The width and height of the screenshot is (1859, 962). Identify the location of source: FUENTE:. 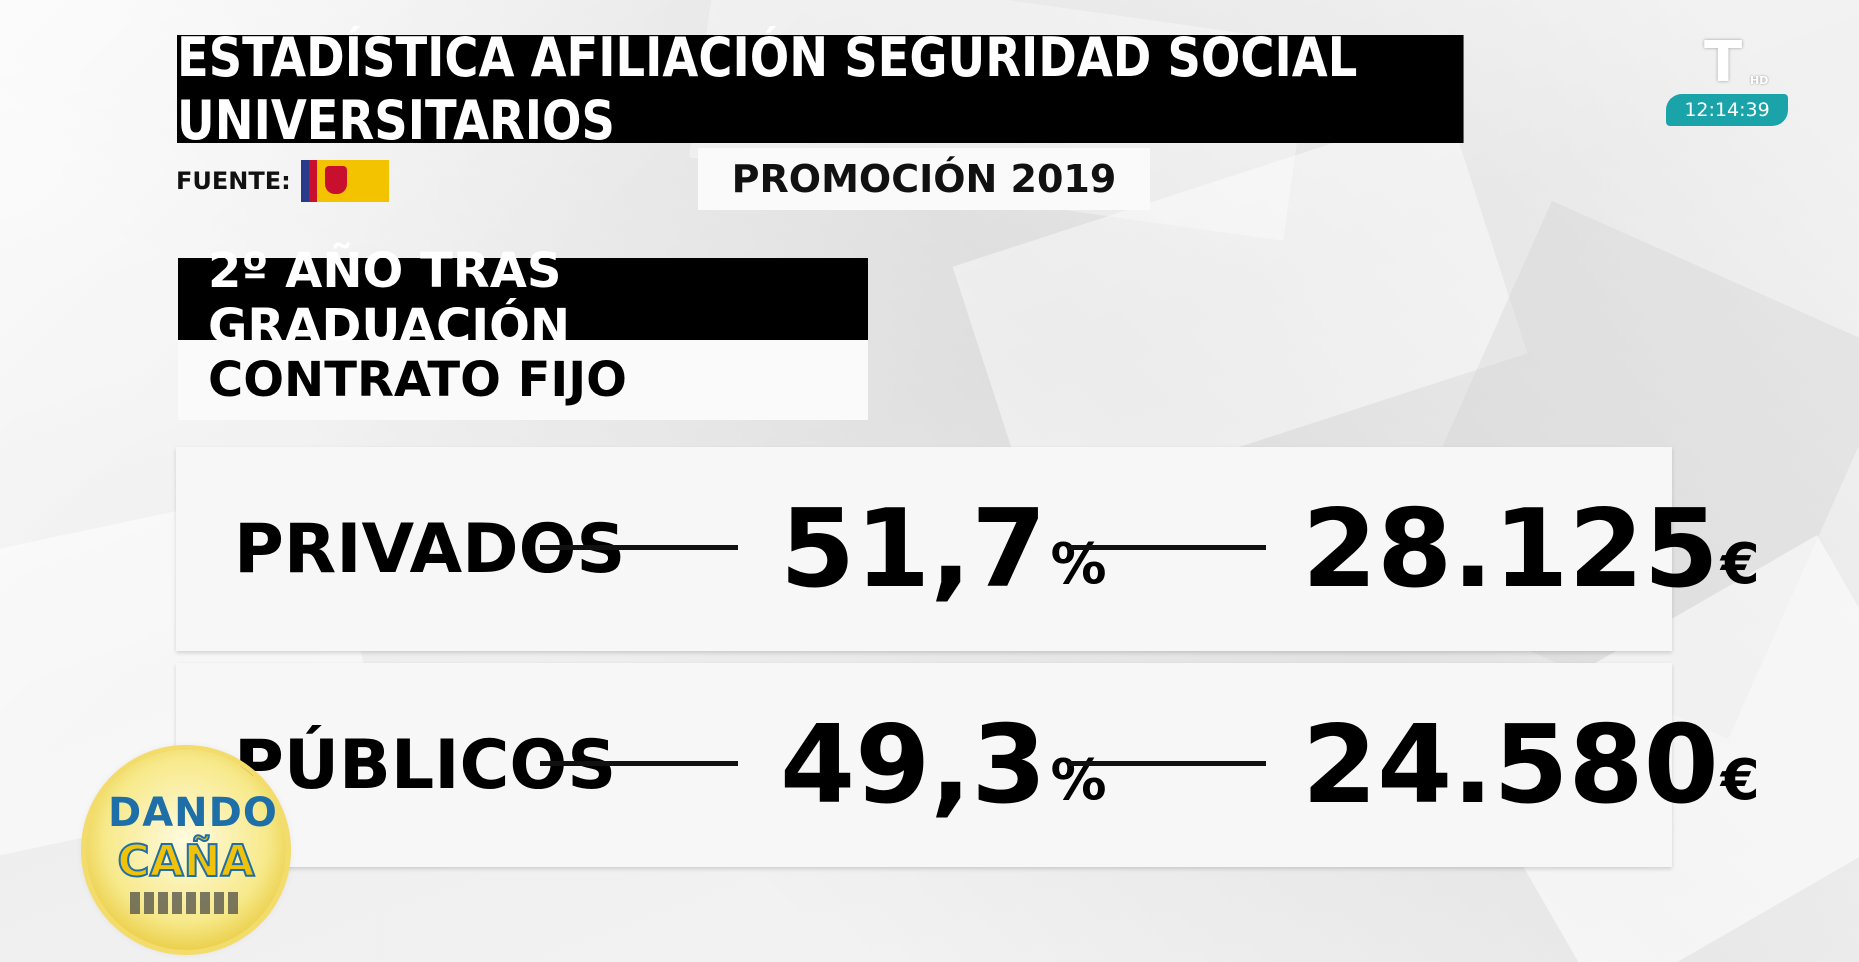
(282, 181).